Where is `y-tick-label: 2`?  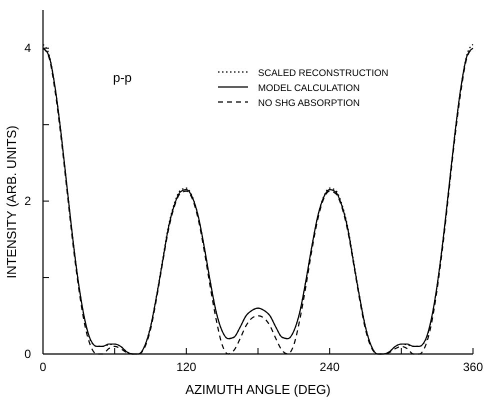 y-tick-label: 2 is located at coordinates (28, 201).